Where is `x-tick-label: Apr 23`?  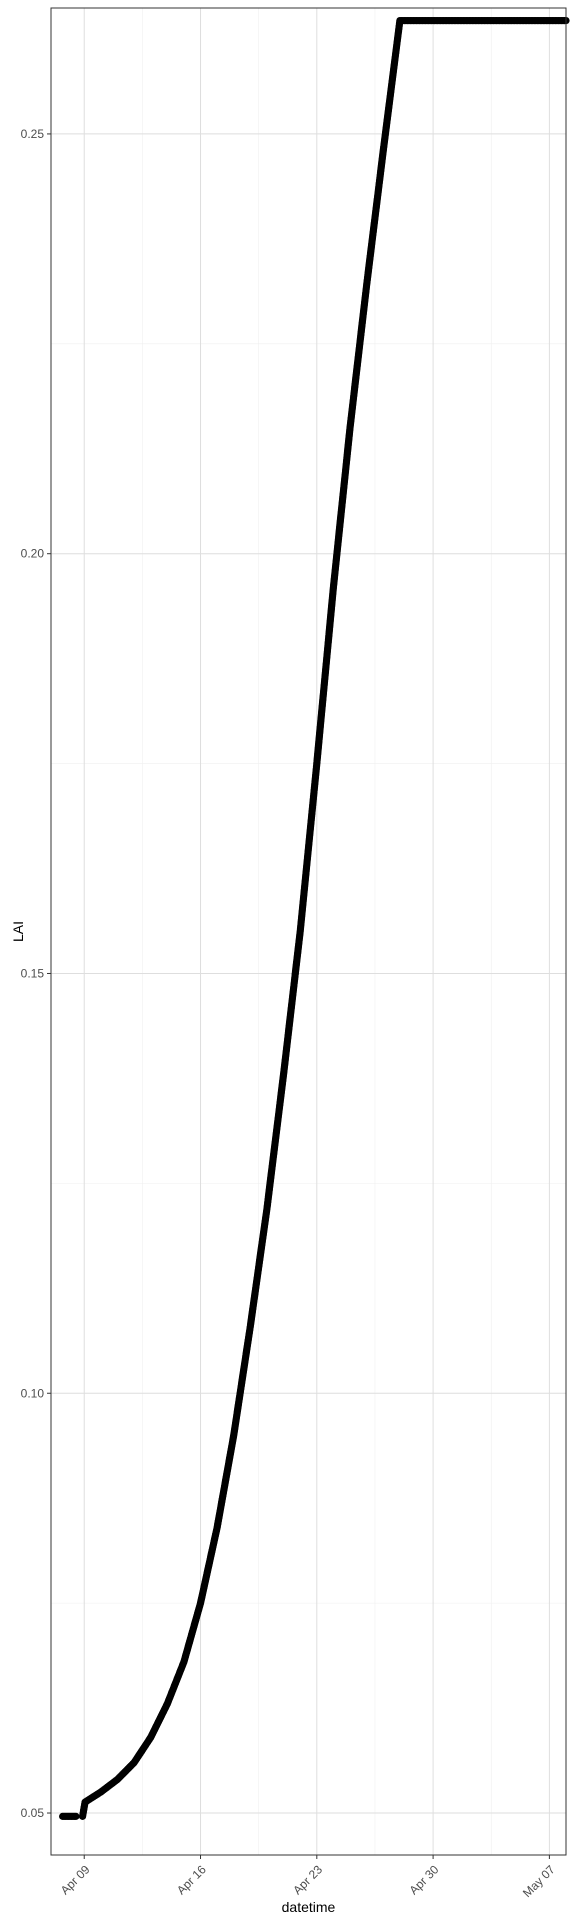 x-tick-label: Apr 23 is located at coordinates (307, 1879).